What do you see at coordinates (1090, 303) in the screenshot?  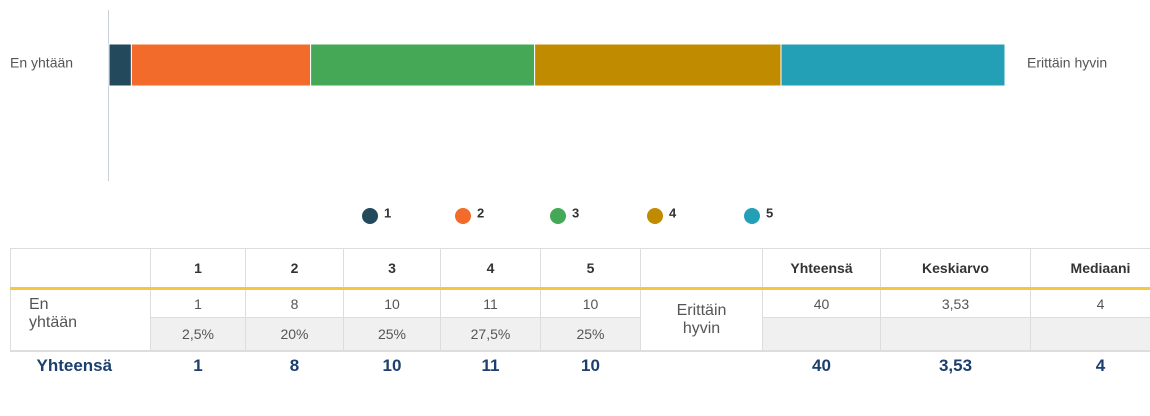 I see `summary-cell: 4` at bounding box center [1090, 303].